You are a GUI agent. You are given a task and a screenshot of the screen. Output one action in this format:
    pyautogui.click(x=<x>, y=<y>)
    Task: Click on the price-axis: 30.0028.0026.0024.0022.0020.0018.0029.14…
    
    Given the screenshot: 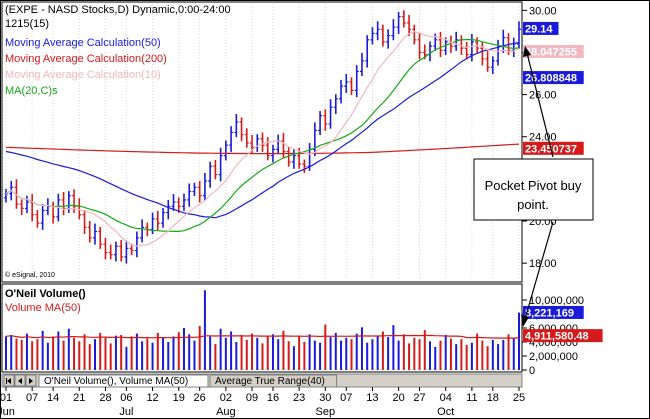 What is the action you would take?
    pyautogui.click(x=553, y=137)
    